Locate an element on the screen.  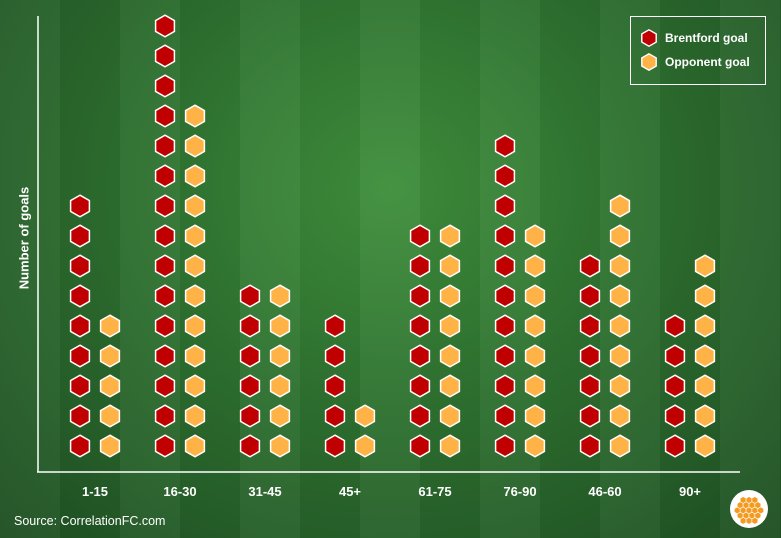
legend-item-brentford: Brentford goal is located at coordinates (694, 38).